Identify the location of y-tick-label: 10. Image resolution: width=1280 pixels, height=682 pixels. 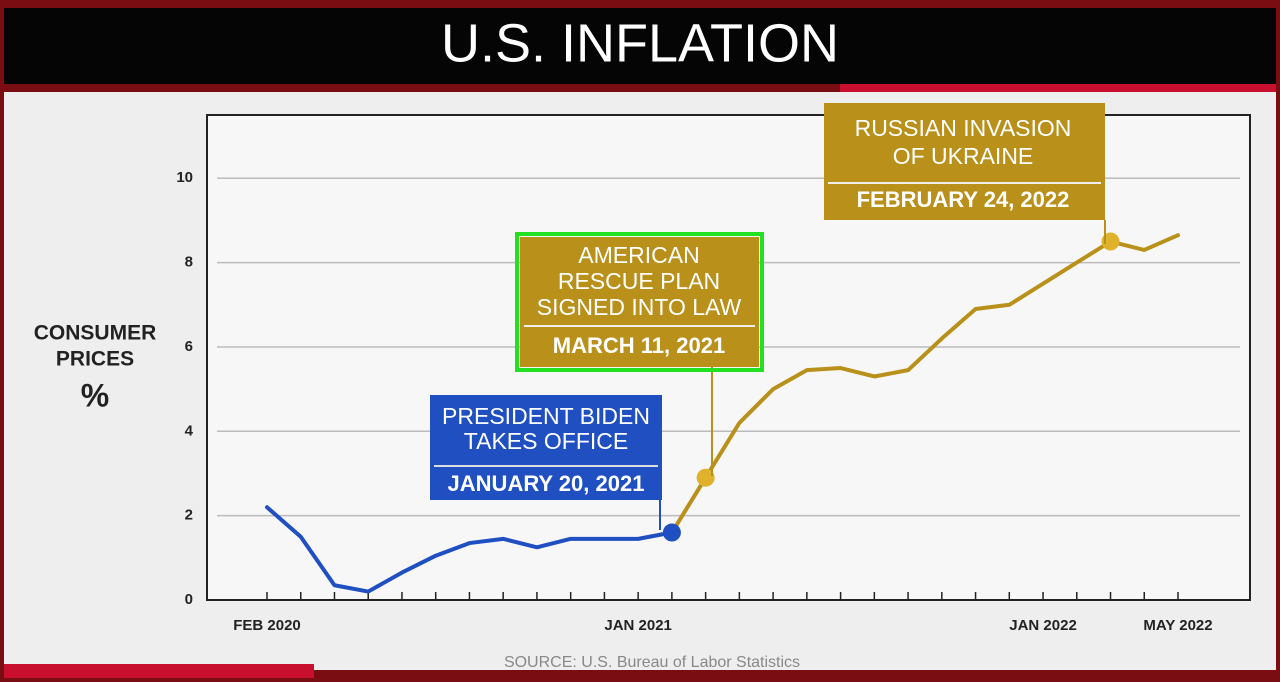
(184, 177).